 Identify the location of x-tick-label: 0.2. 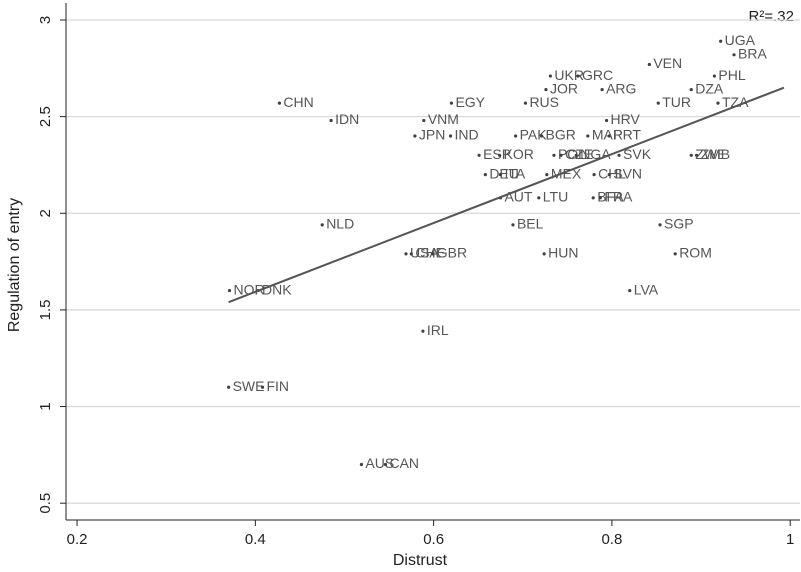
(77, 539).